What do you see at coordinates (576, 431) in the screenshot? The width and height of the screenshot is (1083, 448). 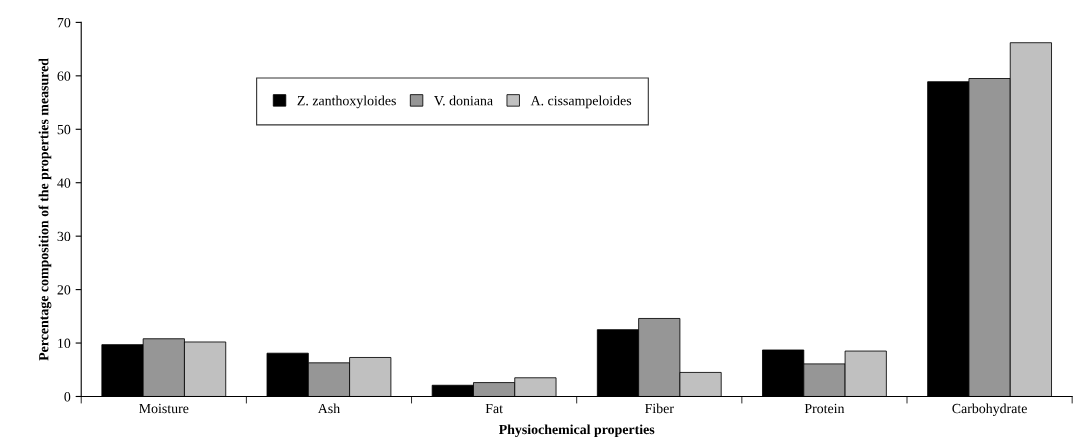 I see `x-axis-title: Physiochemical properties` at bounding box center [576, 431].